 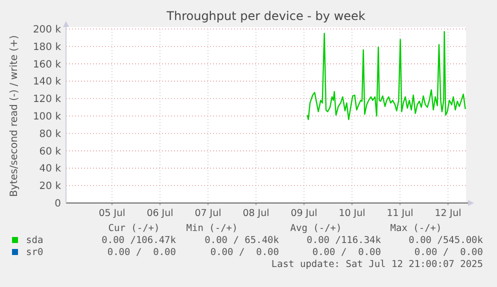 I want to click on line-series, so click(x=386, y=75).